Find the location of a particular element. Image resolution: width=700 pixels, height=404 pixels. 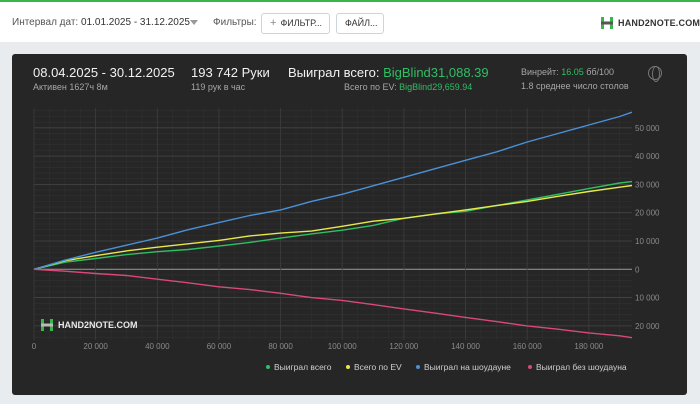

won-total: Выиграл всего: BigBlind31,088.39 is located at coordinates (388, 72).